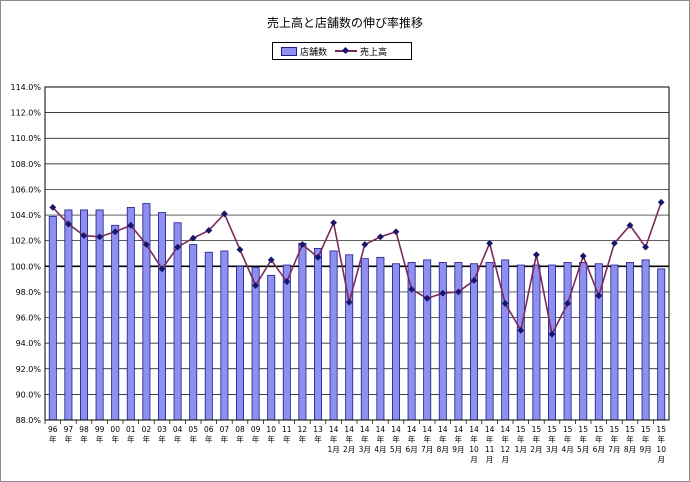 This screenshot has width=690, height=482. What do you see at coordinates (567, 439) in the screenshot?
I see `x-tick-label: 15 年 4月` at bounding box center [567, 439].